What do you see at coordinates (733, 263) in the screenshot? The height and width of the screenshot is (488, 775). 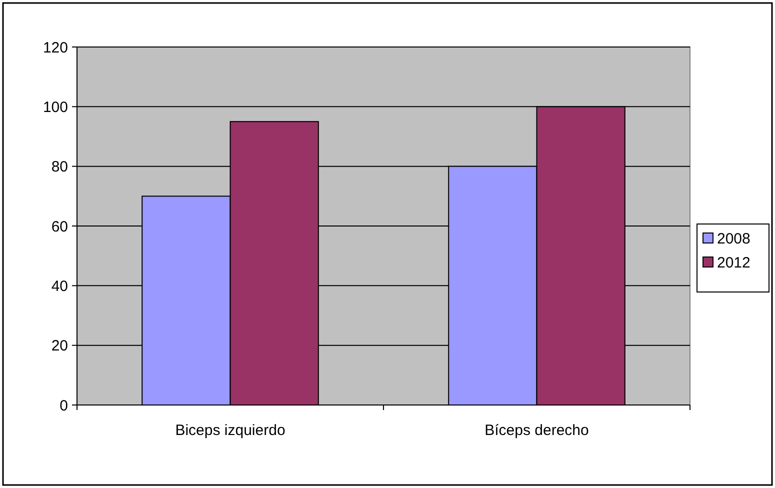 I see `legend-label: 2012` at bounding box center [733, 263].